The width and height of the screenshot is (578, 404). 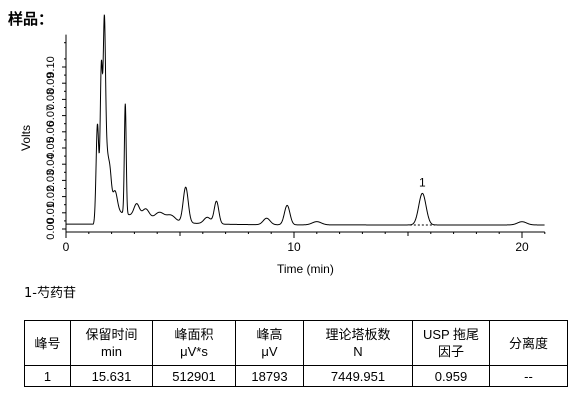 I want to click on table-cell: 512901, so click(x=194, y=376).